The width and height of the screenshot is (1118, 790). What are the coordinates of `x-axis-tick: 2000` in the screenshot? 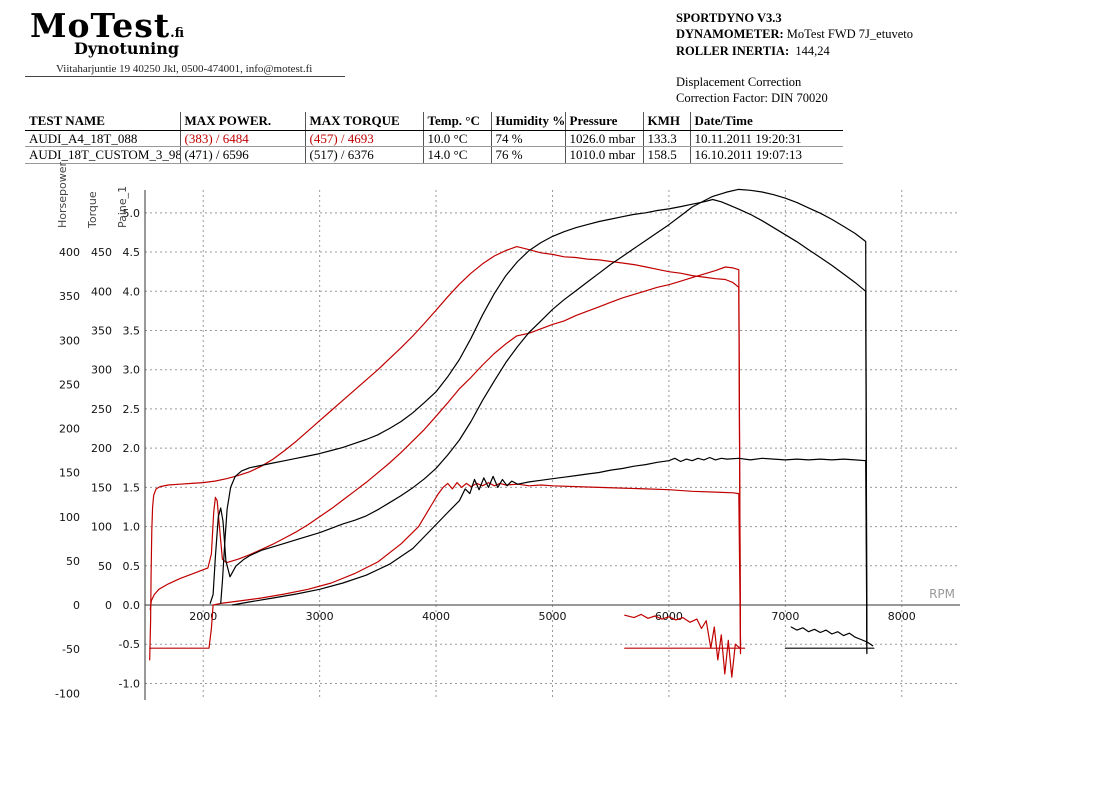 It's located at (203, 616).